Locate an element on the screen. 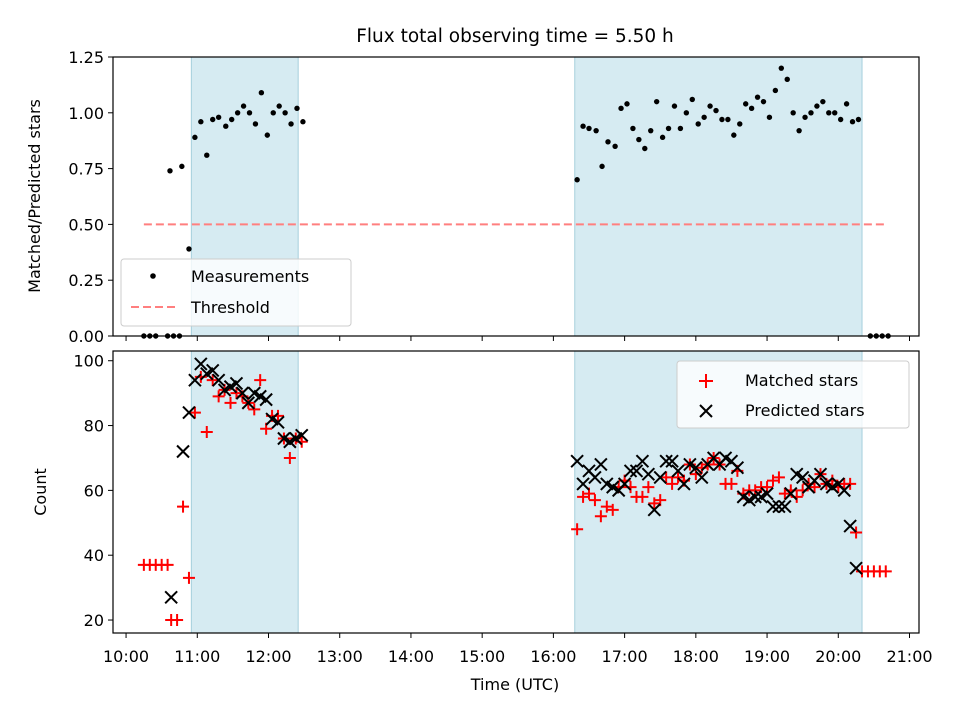  top-y-axis-ticks: 0.00 0.25 0.50 0.75 1.00 1.25 is located at coordinates (90, 197).